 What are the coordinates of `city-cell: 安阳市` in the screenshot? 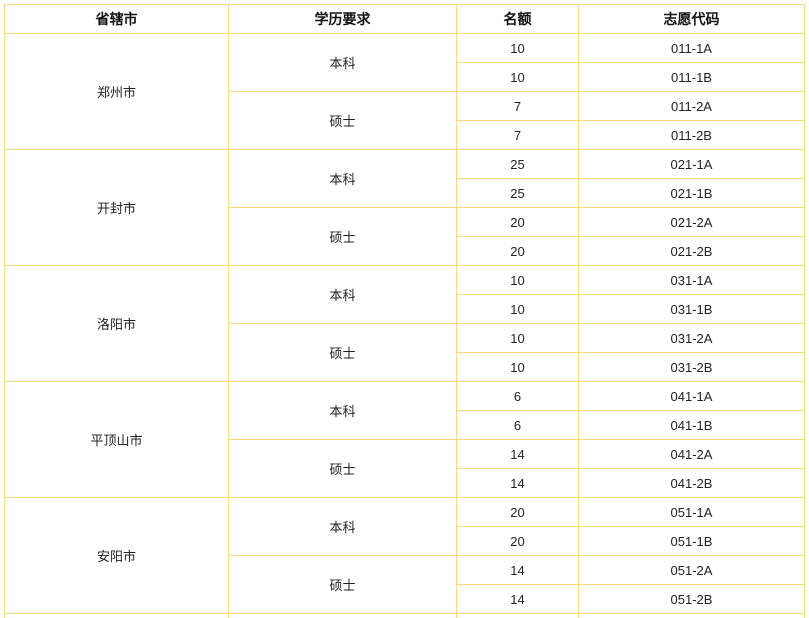 It's located at (116, 555).